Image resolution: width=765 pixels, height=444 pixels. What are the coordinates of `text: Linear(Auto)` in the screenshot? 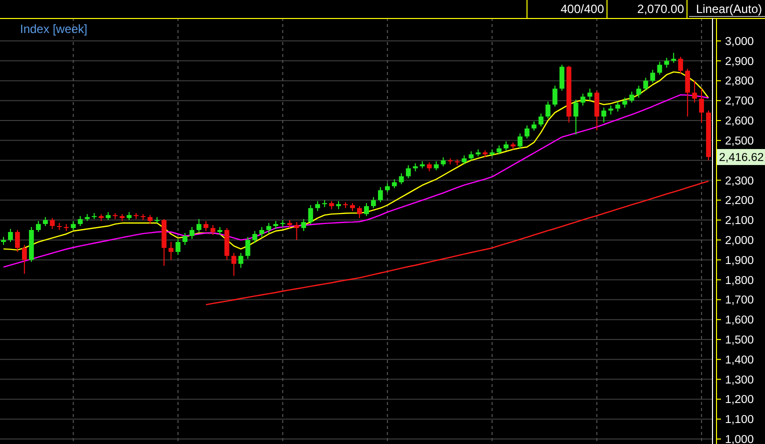 It's located at (729, 9).